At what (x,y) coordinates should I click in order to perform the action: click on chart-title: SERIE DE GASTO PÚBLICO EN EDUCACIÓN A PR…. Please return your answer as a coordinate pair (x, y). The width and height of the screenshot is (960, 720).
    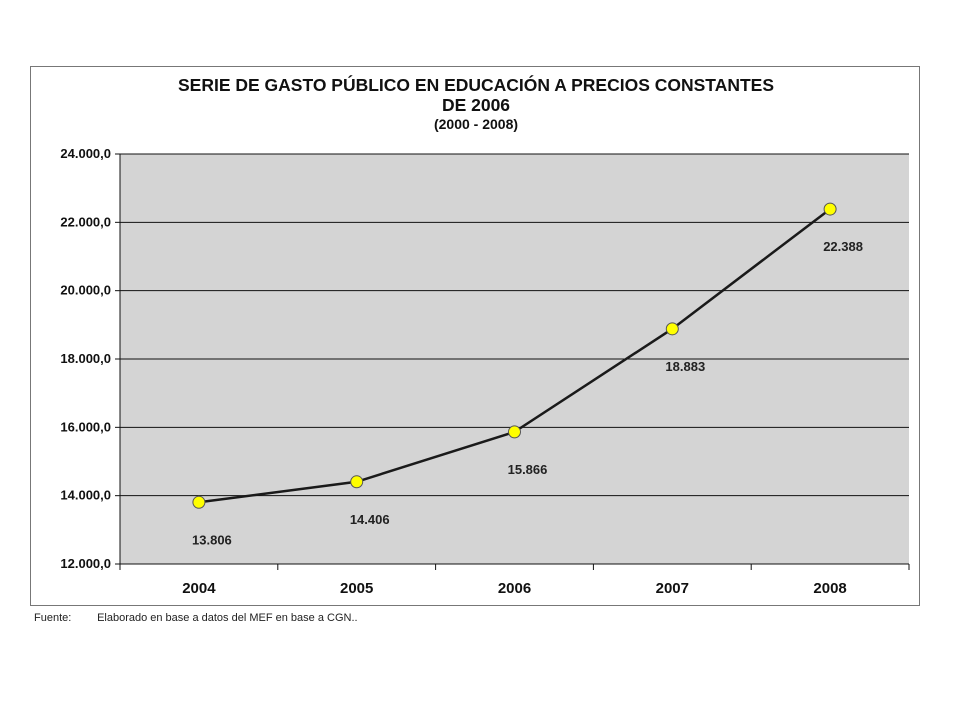
    Looking at the image, I should click on (476, 104).